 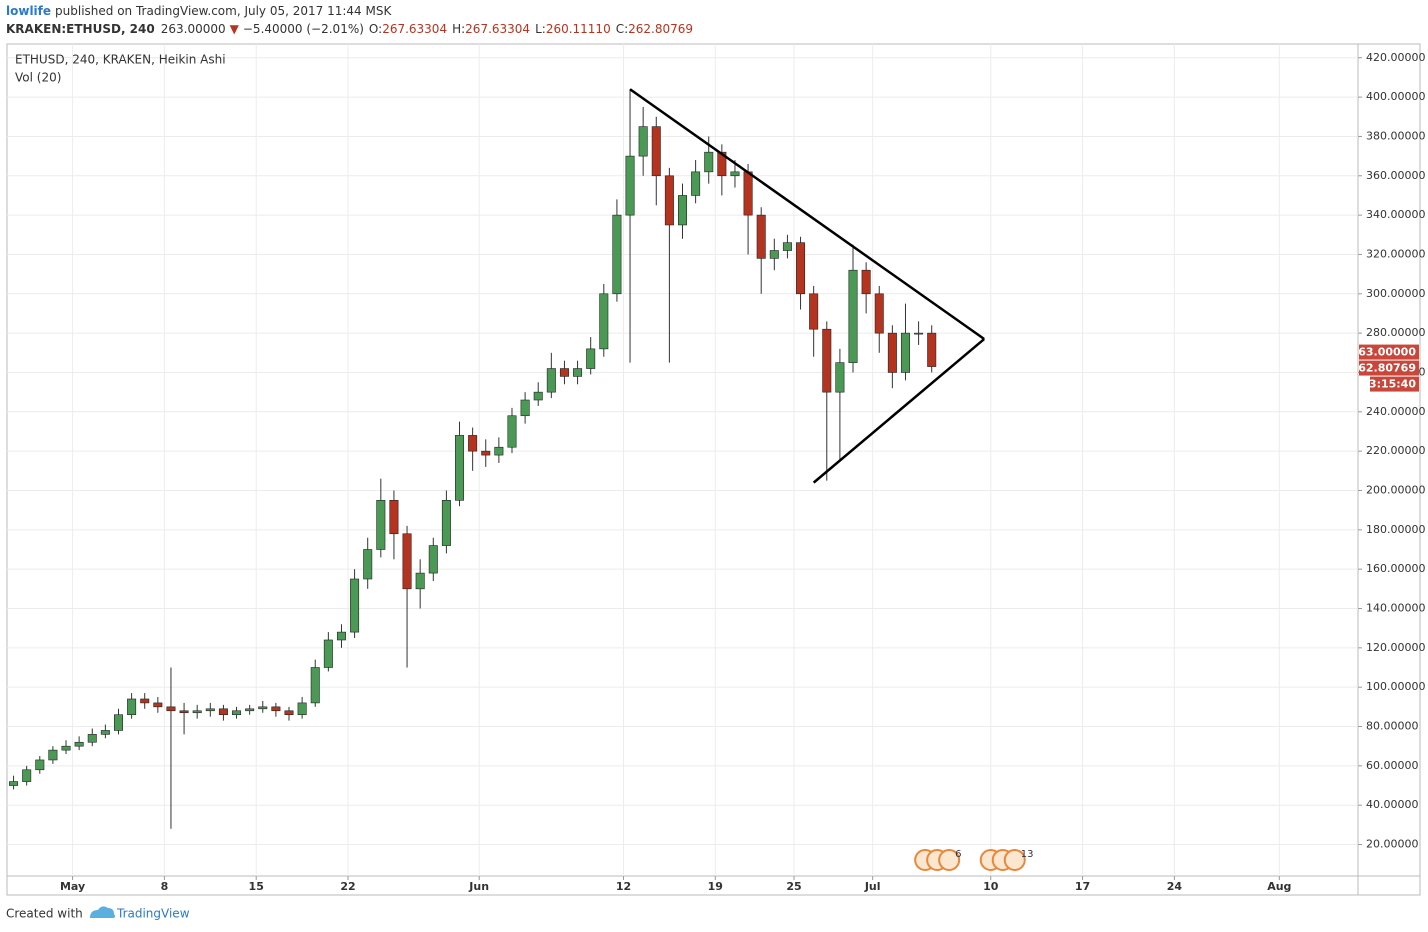 What do you see at coordinates (1396, 450) in the screenshot?
I see `y-tick-label: 220.00000` at bounding box center [1396, 450].